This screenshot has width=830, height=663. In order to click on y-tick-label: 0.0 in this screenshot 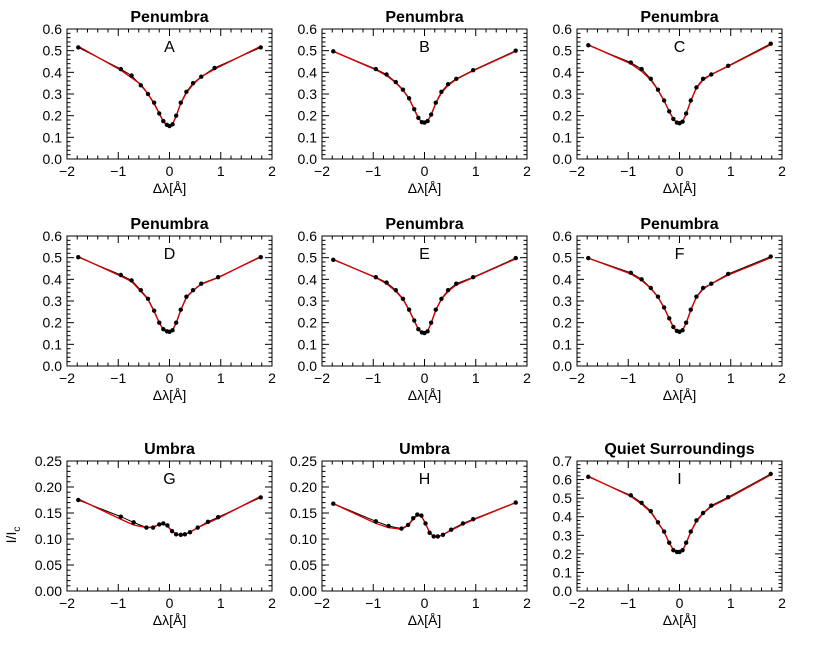, I will do `click(308, 366)`.